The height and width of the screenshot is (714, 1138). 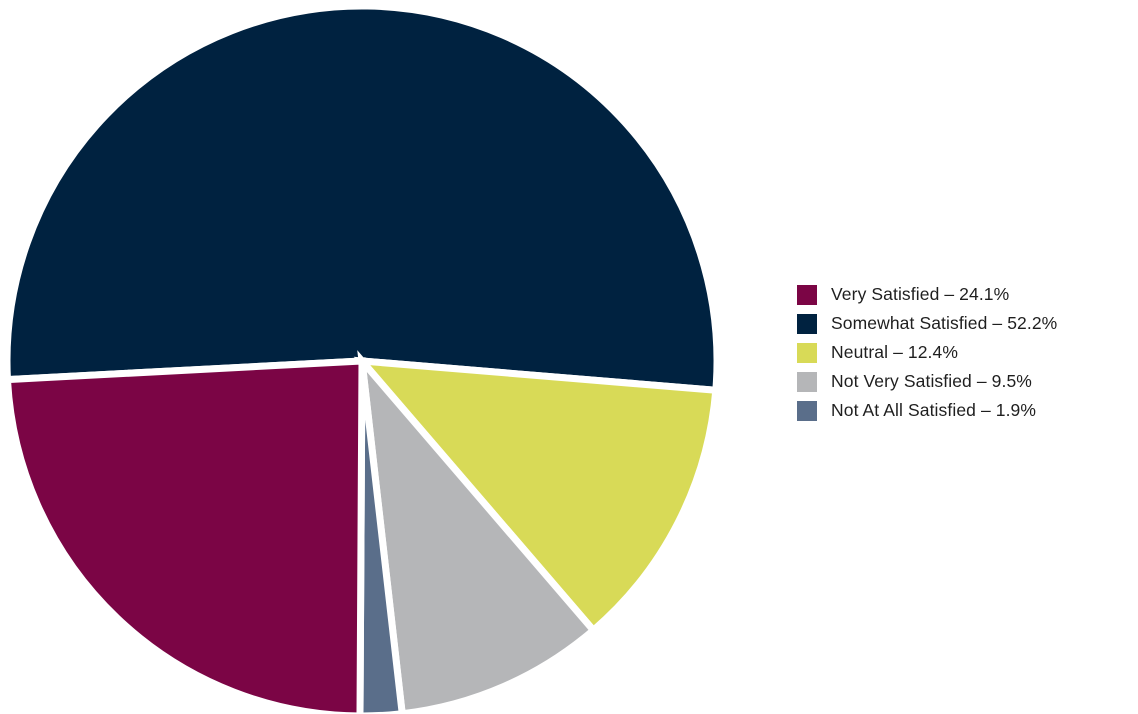 I want to click on legend-item-neutral: Neutral – 12.4%, so click(x=964, y=352).